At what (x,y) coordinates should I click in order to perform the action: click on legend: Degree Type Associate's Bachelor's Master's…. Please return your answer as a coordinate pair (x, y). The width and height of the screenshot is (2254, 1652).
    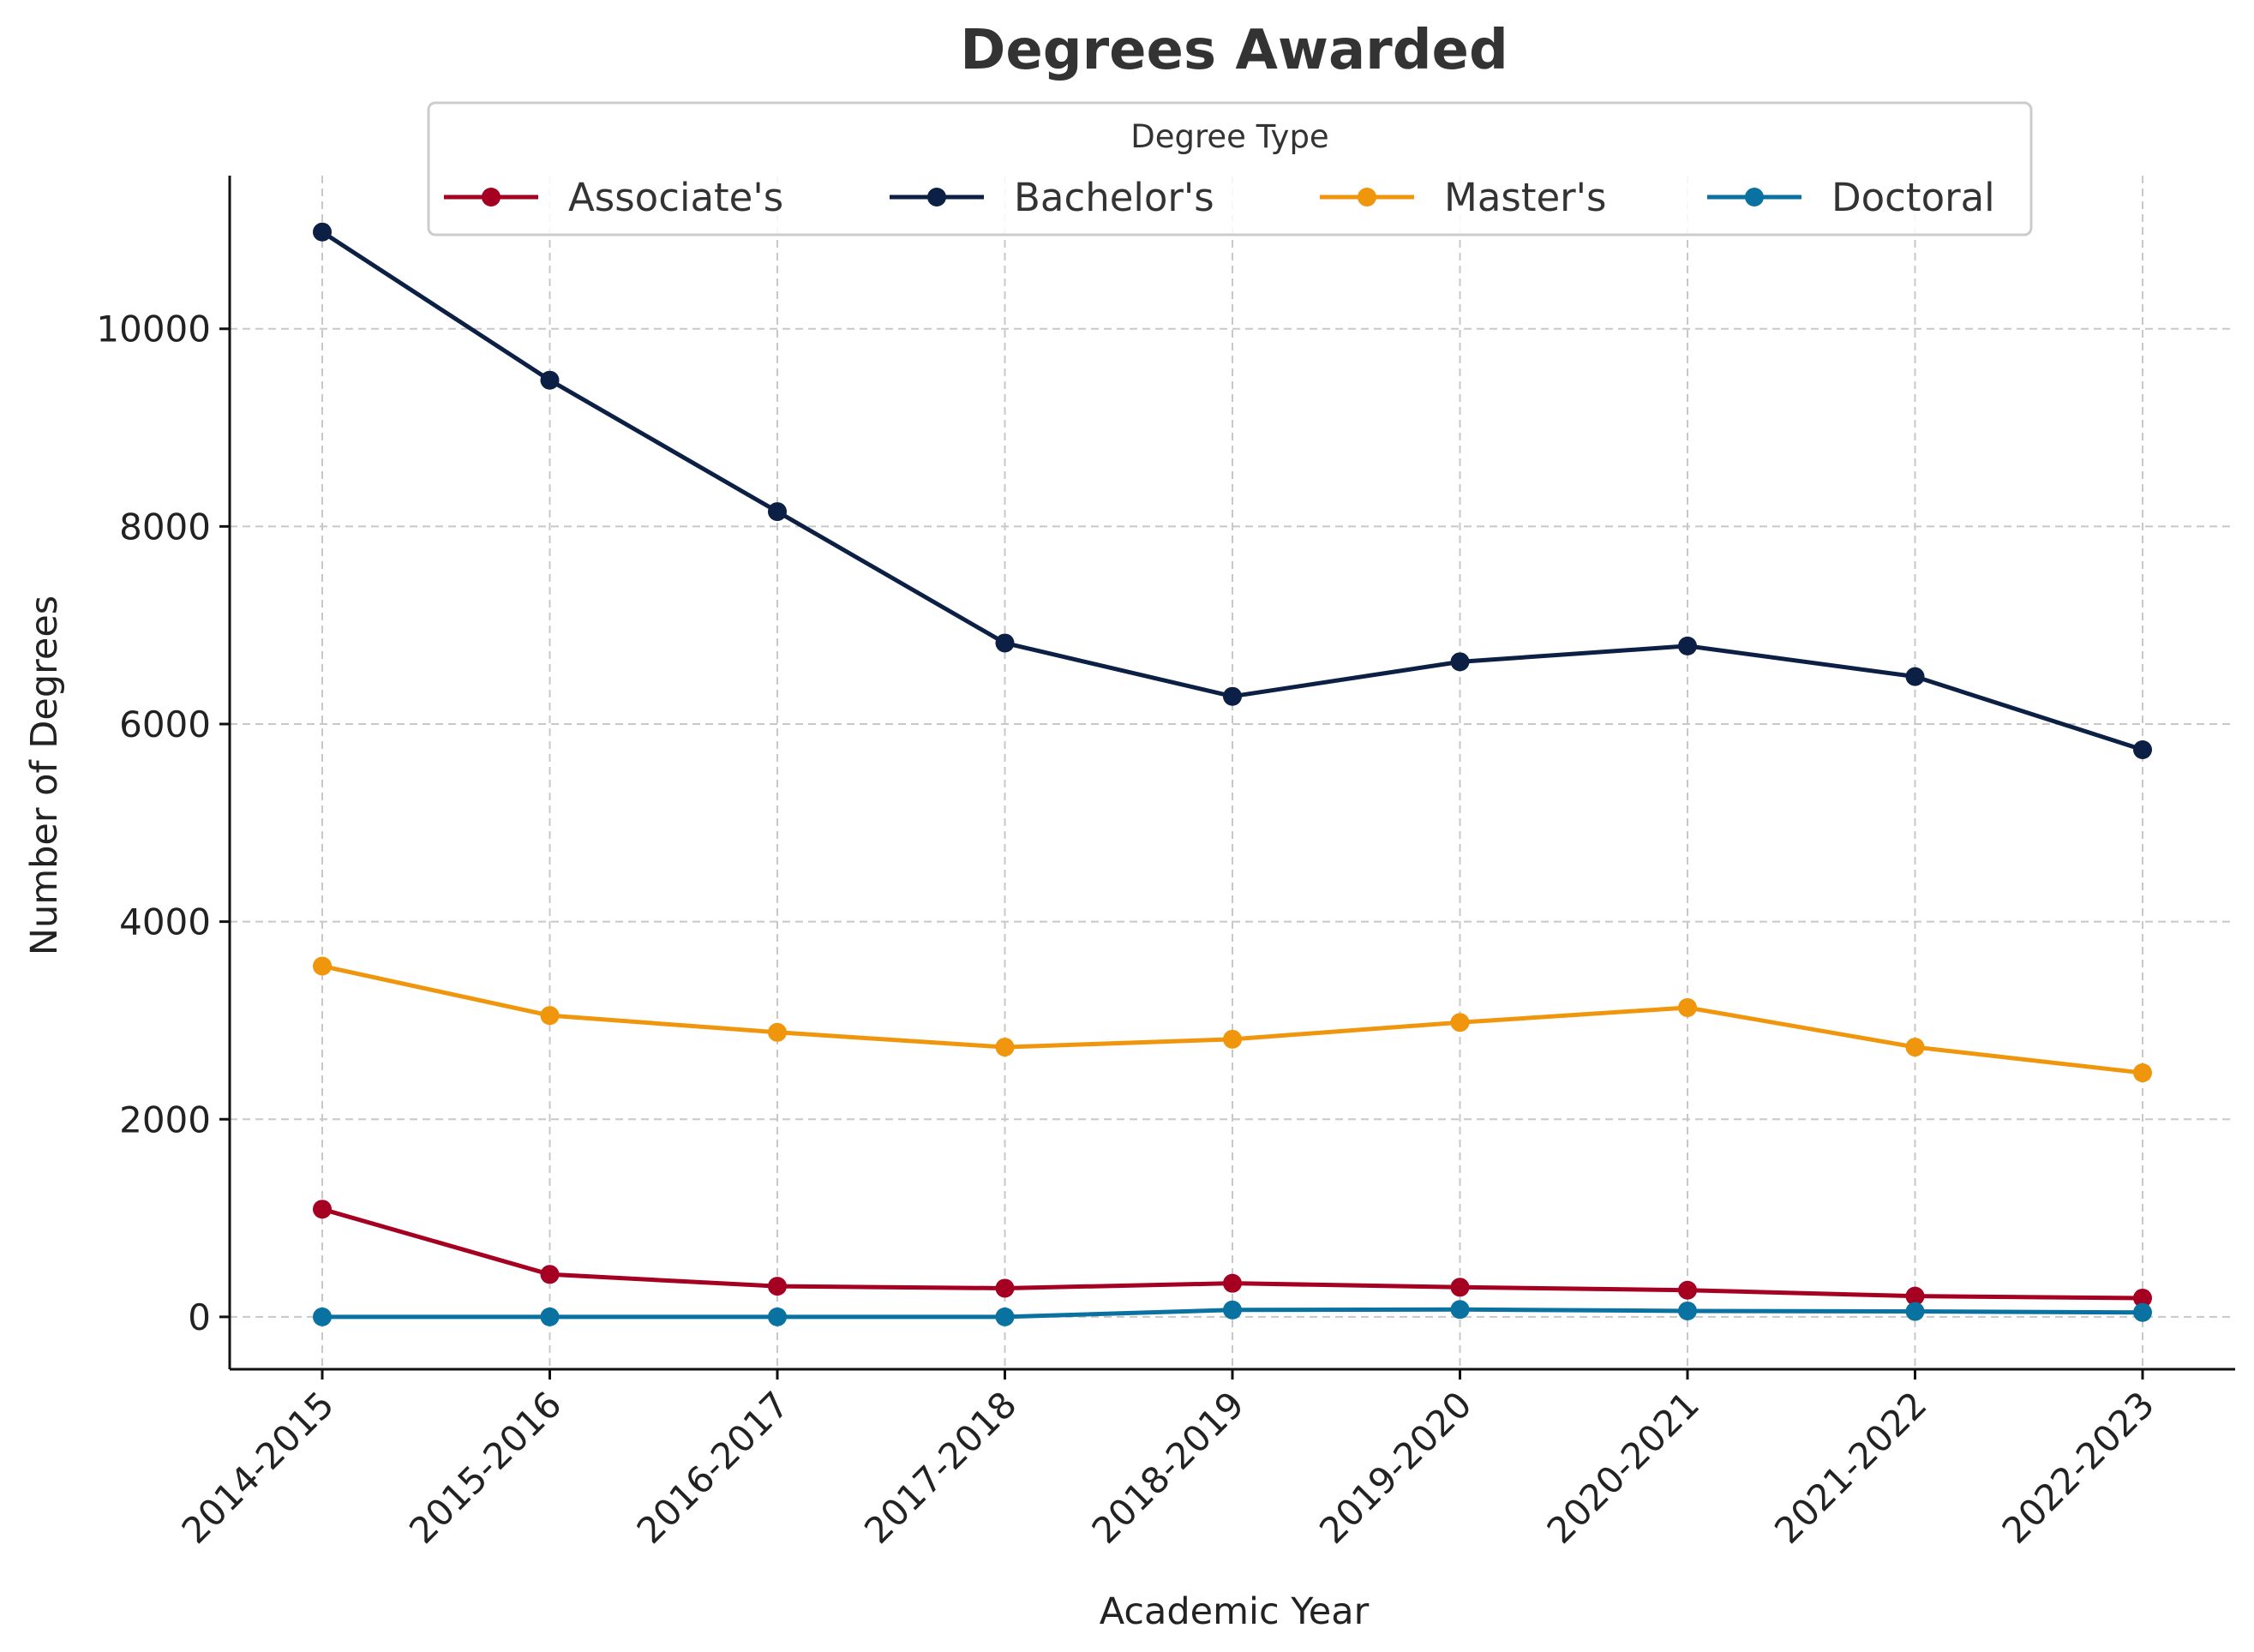
    Looking at the image, I should click on (1230, 168).